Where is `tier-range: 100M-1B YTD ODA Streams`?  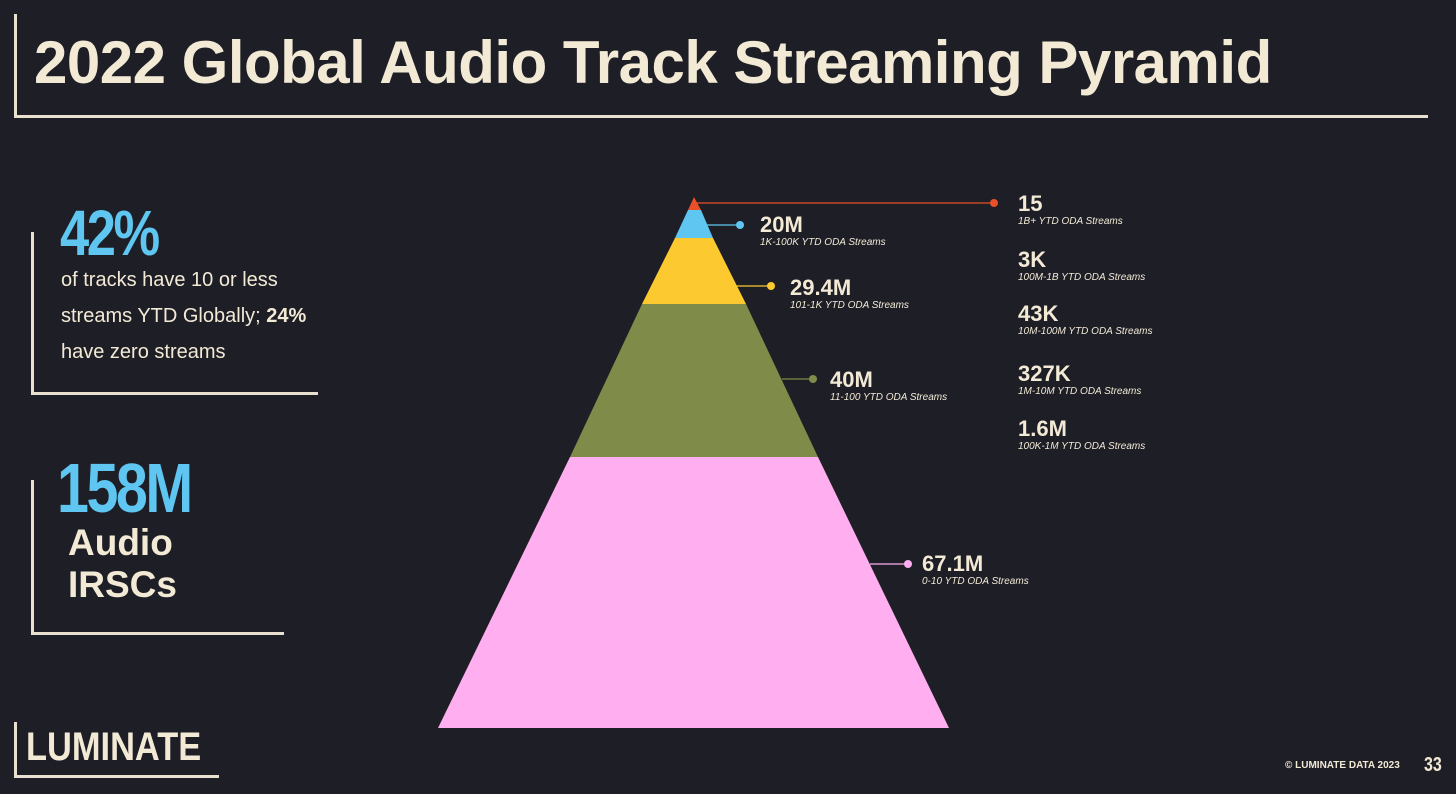
tier-range: 100M-1B YTD ODA Streams is located at coordinates (1082, 277).